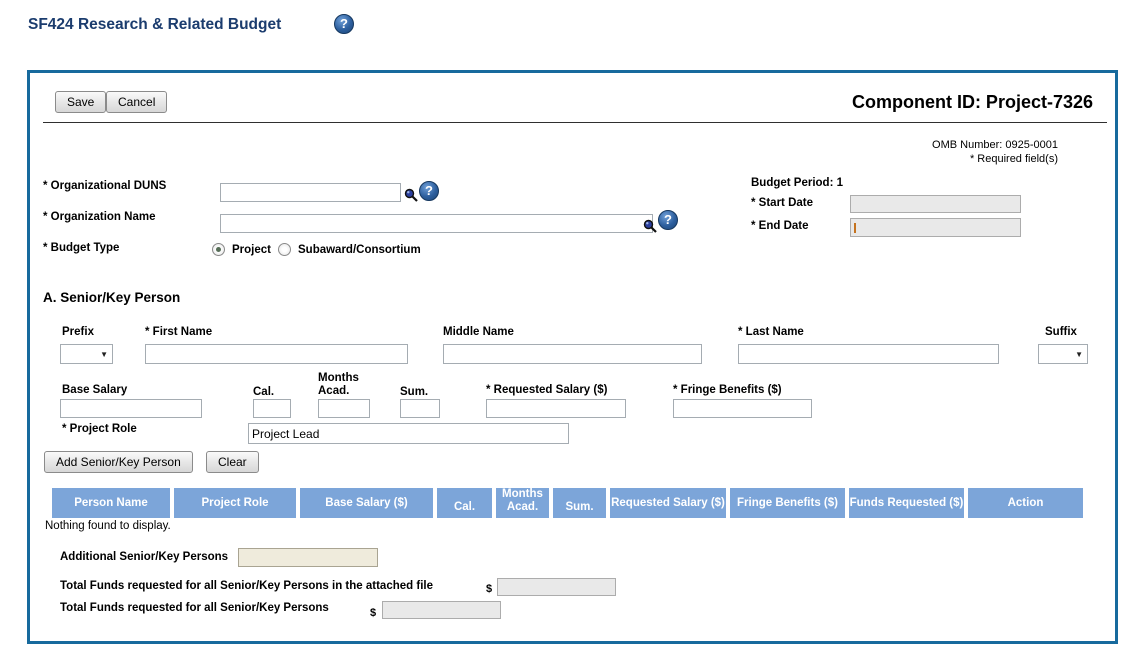  What do you see at coordinates (668, 503) in the screenshot?
I see `col-header-requested-salary: Requested Salary ($)` at bounding box center [668, 503].